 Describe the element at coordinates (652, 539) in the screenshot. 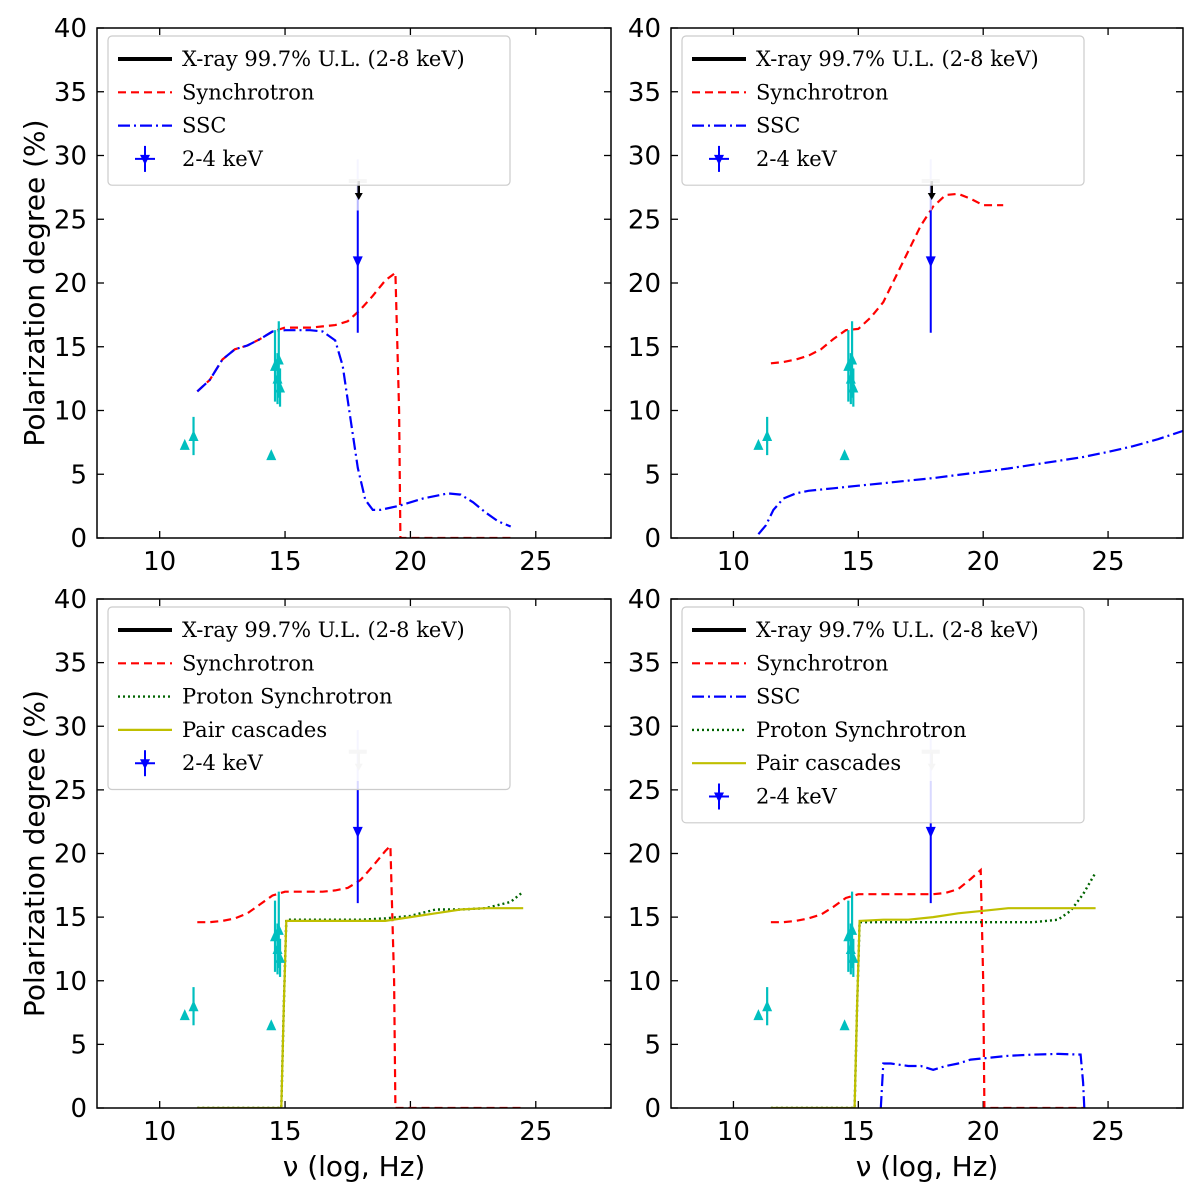

I see `panel-2-ytick-label: 0` at that location.